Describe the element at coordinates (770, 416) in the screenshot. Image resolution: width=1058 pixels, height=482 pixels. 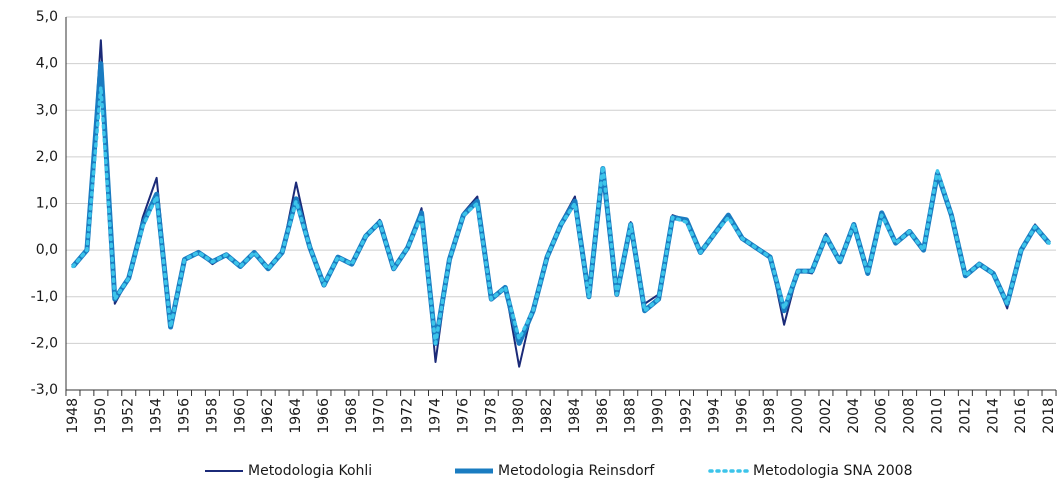
I see `x-tick-label: 1998` at that location.